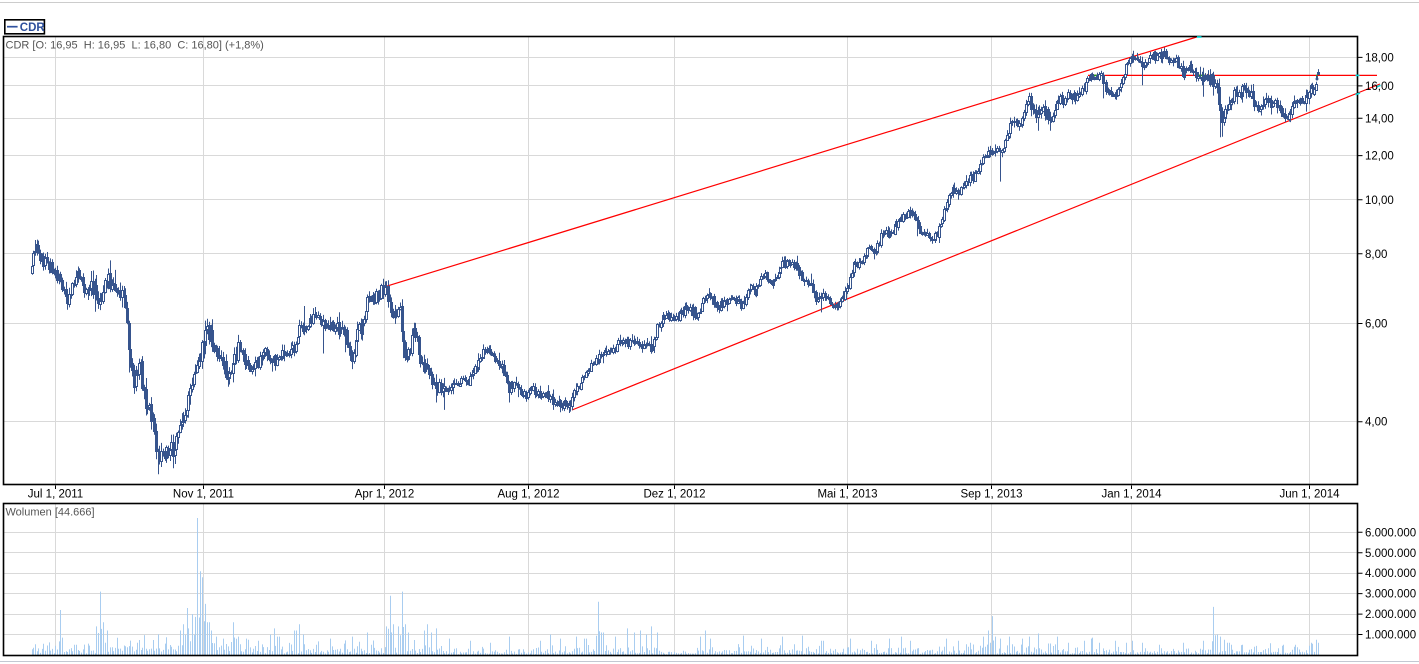 The height and width of the screenshot is (664, 1419). Describe the element at coordinates (1390, 595) in the screenshot. I see `svg-text: 3.000.000` at that location.